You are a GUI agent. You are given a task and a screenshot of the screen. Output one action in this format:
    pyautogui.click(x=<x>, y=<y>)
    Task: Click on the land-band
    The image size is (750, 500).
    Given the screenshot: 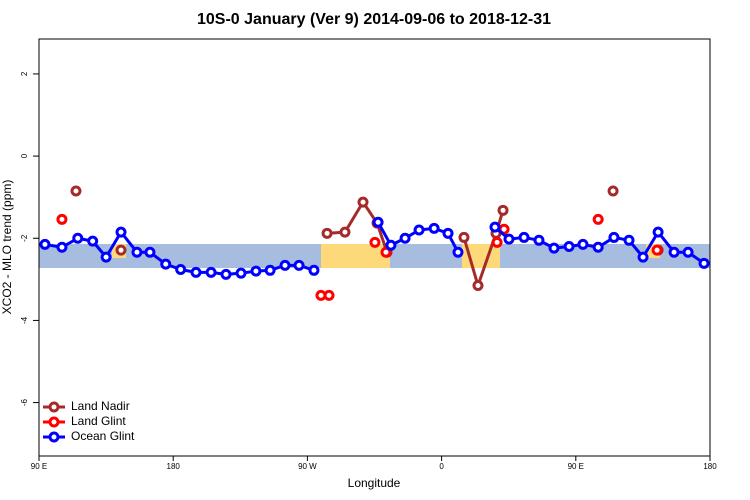 What is the action you would take?
    pyautogui.click(x=355, y=256)
    